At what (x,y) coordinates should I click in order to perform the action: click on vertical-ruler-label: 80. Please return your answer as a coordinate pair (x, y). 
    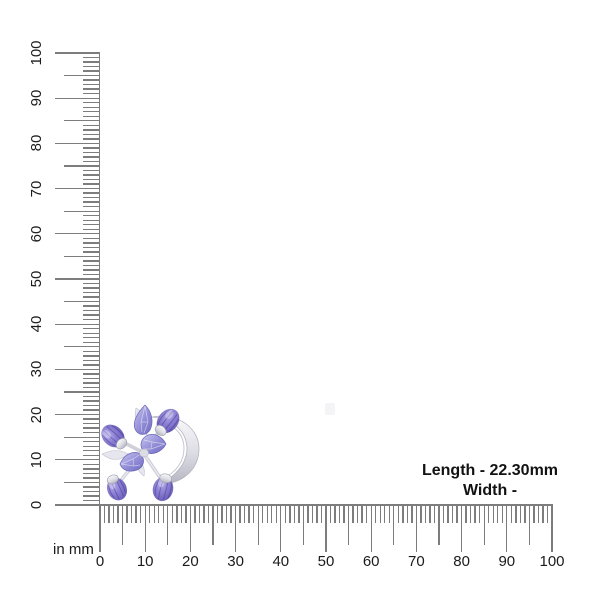
    Looking at the image, I should click on (36, 143).